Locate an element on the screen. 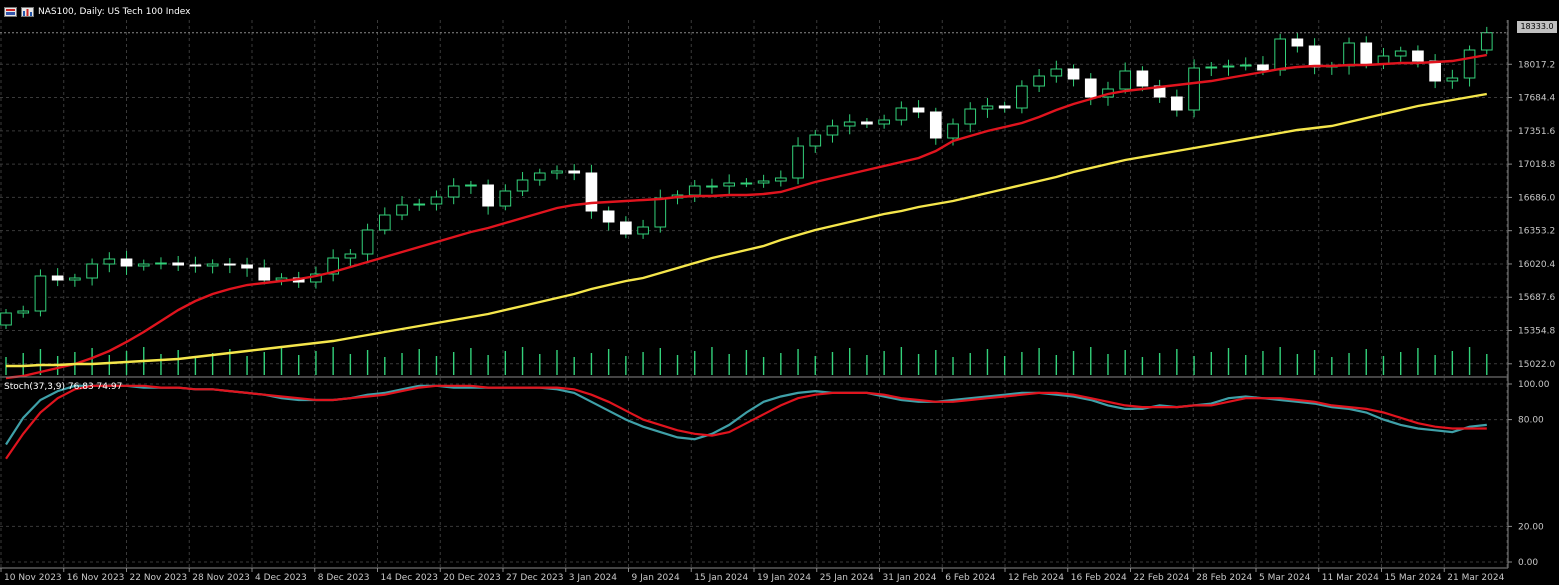  time-tick-label: 31 Jan 2024 is located at coordinates (910, 578).